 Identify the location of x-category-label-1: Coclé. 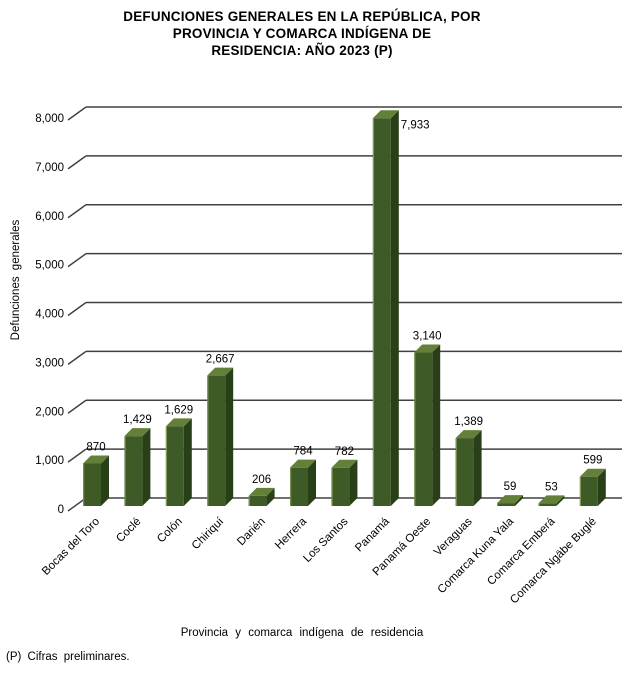
(128, 530).